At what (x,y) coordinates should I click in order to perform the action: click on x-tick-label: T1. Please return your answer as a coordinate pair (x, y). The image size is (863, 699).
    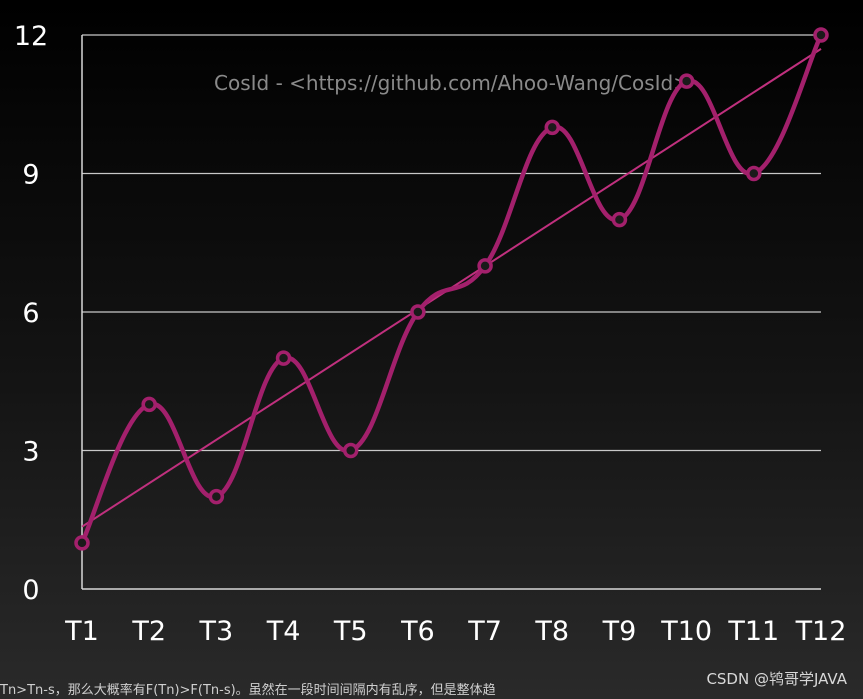
    Looking at the image, I should click on (81, 631).